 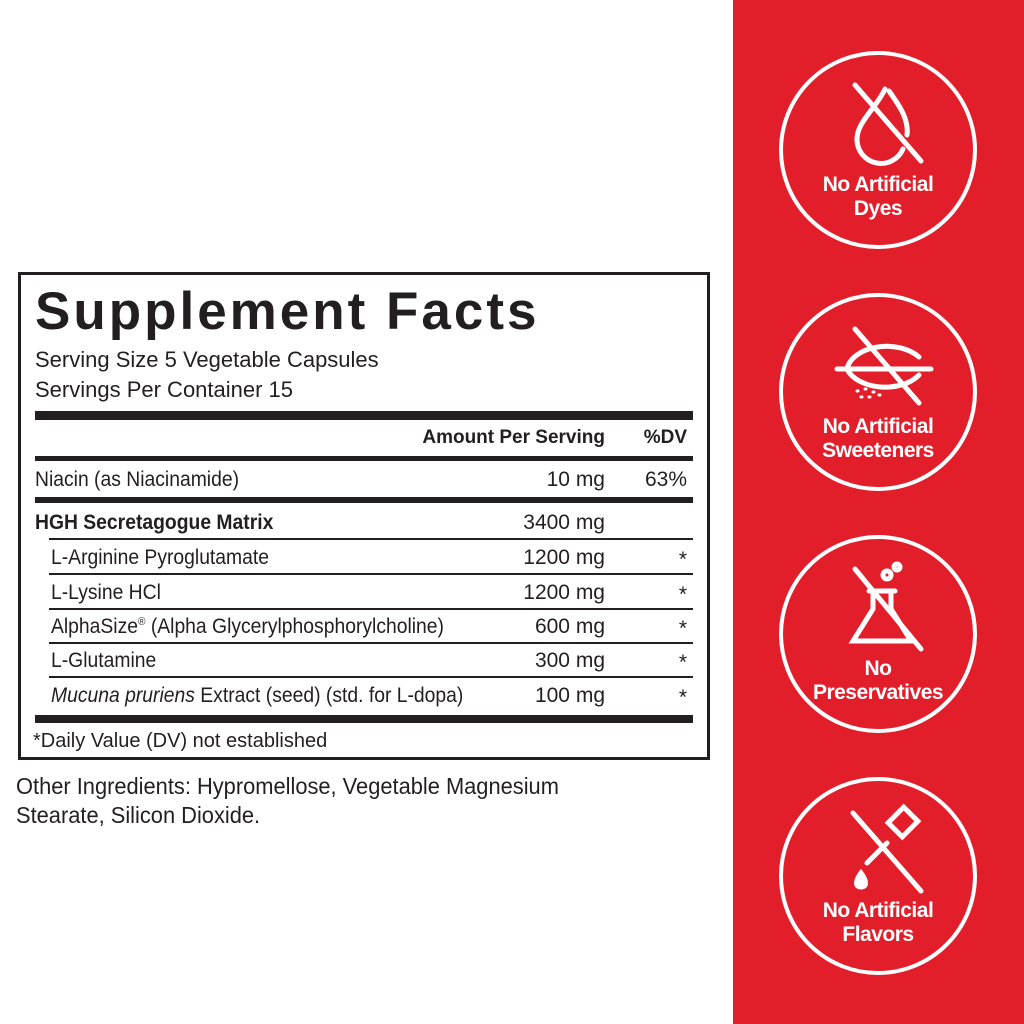 What do you see at coordinates (154, 522) in the screenshot?
I see `matrix-name: HGH Secretagogue Matrix` at bounding box center [154, 522].